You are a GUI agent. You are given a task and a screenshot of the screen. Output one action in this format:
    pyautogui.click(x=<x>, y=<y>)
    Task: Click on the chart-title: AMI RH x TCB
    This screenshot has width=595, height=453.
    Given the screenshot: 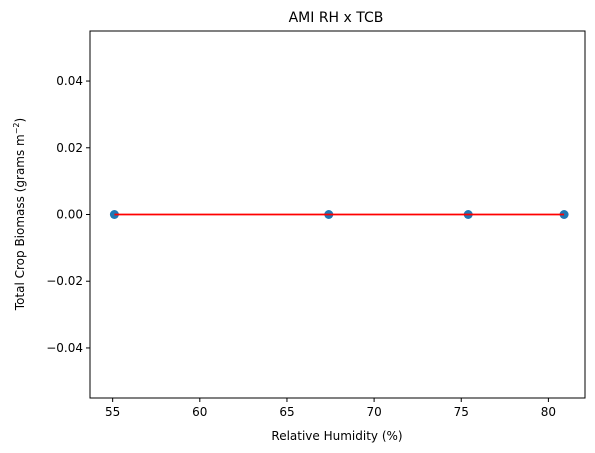 What is the action you would take?
    pyautogui.click(x=336, y=18)
    